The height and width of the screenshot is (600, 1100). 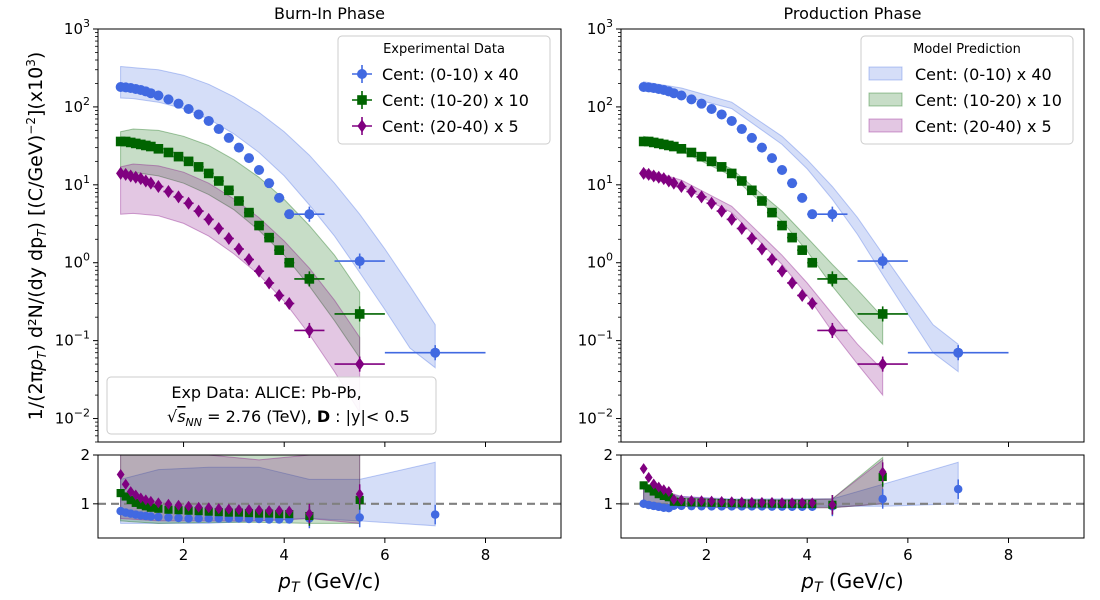 What do you see at coordinates (600, 27) in the screenshot?
I see `y-tick-label: 10³` at bounding box center [600, 27].